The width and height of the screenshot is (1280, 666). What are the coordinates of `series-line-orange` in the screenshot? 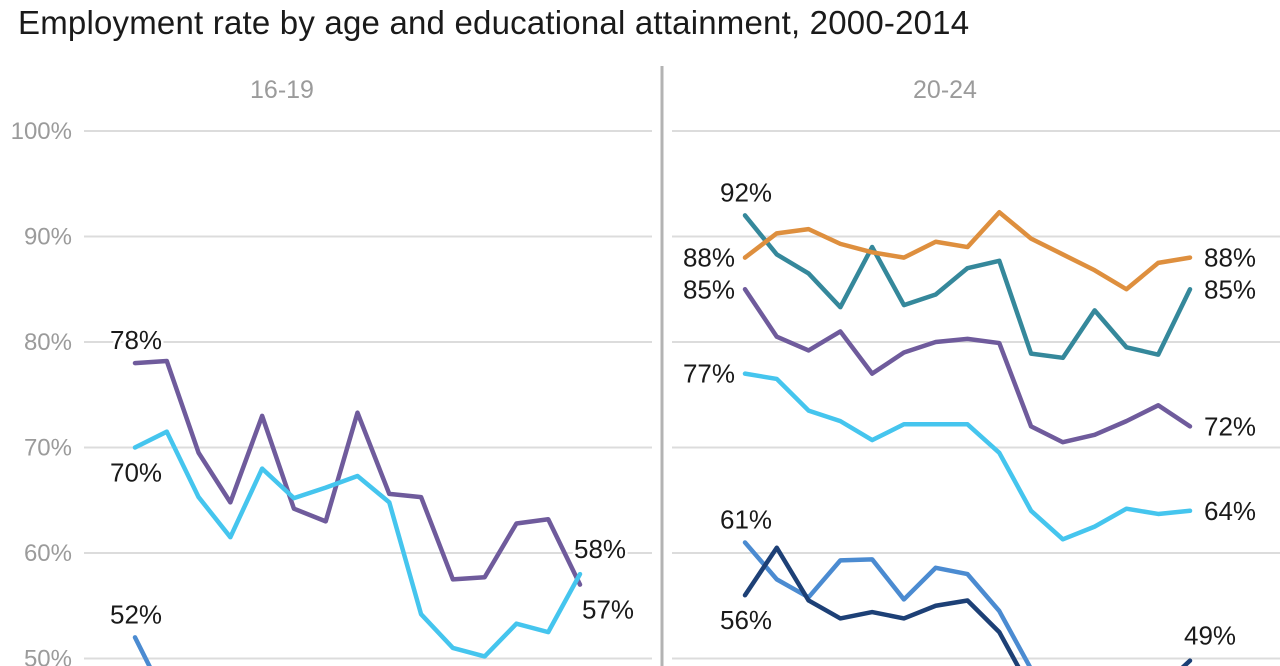 It's located at (967, 250).